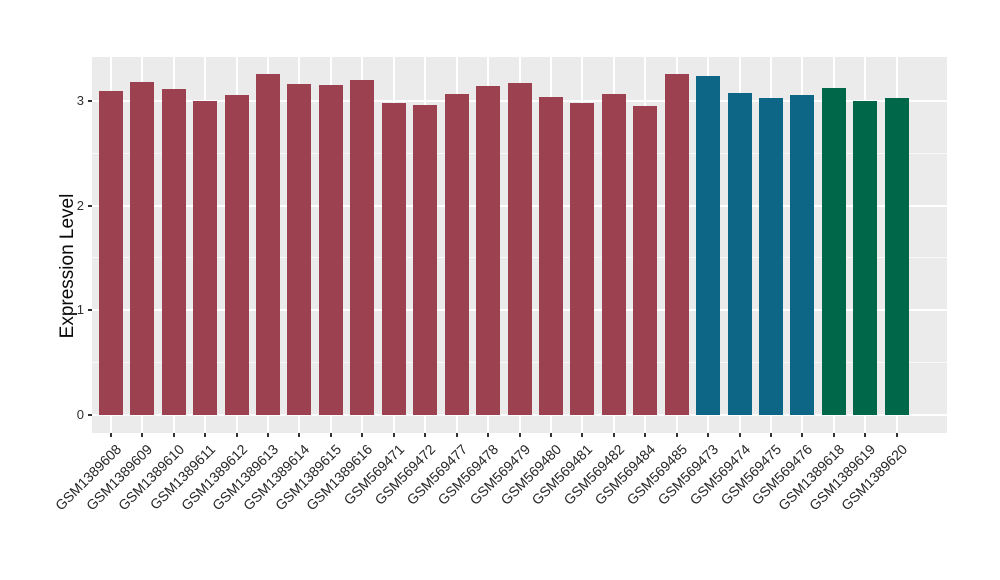 The image size is (1000, 580). Describe the element at coordinates (362, 435) in the screenshot. I see `x-tick-mark-GSM1389616` at that location.